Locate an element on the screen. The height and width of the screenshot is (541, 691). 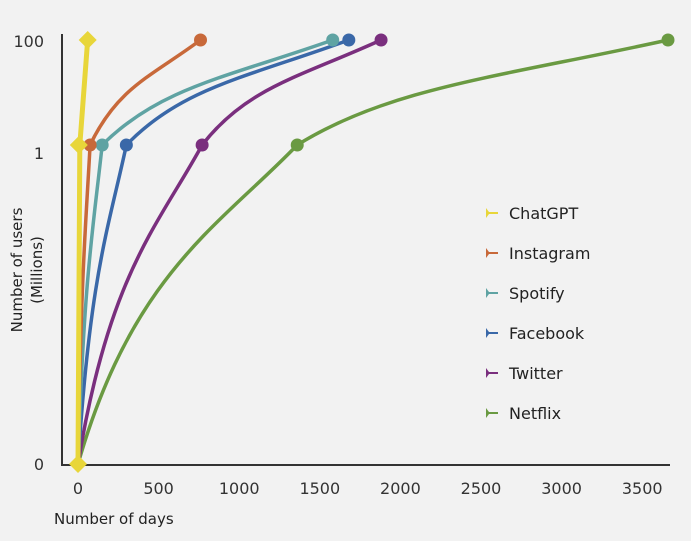
legend-label: ChatGPT is located at coordinates (543, 213).